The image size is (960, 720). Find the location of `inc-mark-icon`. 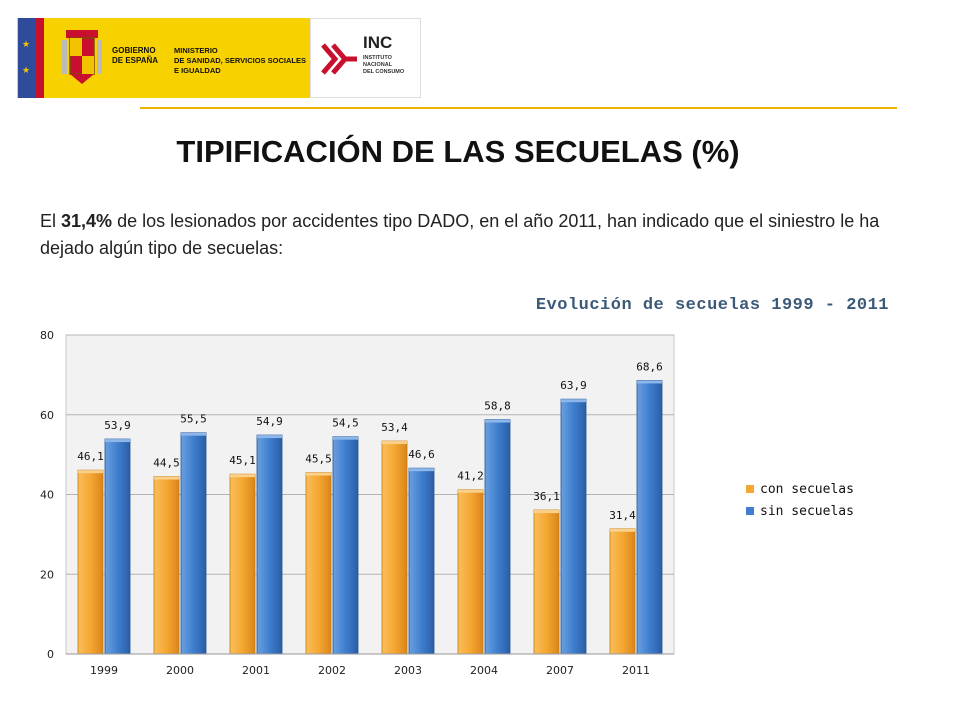

inc-mark-icon is located at coordinates (339, 59).